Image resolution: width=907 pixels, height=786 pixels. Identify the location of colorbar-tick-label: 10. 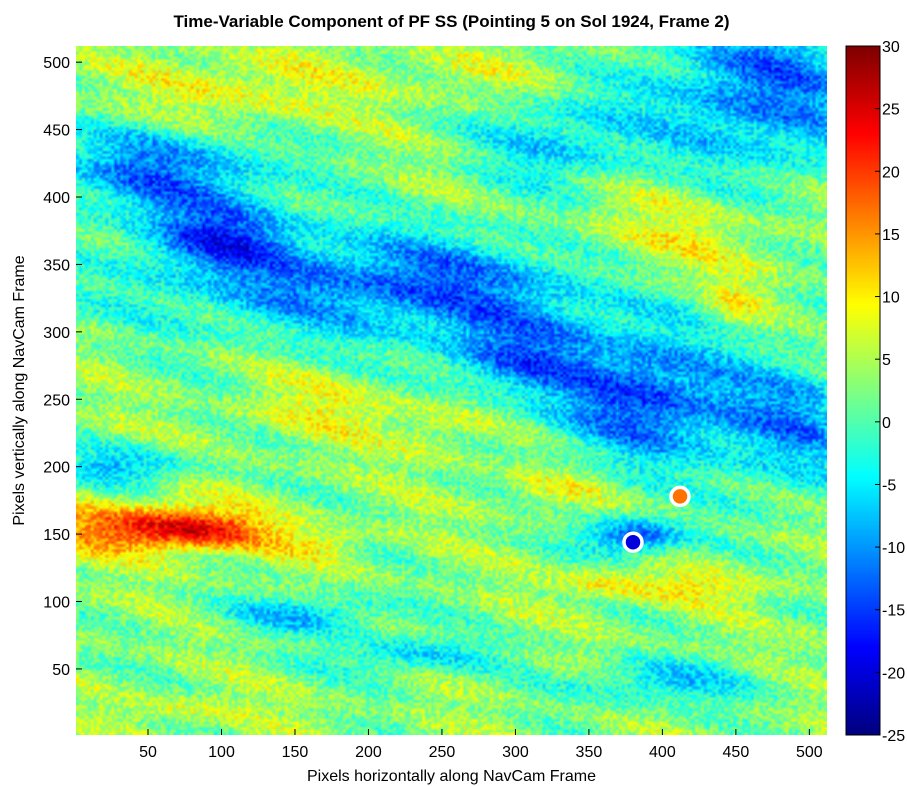
(891, 298).